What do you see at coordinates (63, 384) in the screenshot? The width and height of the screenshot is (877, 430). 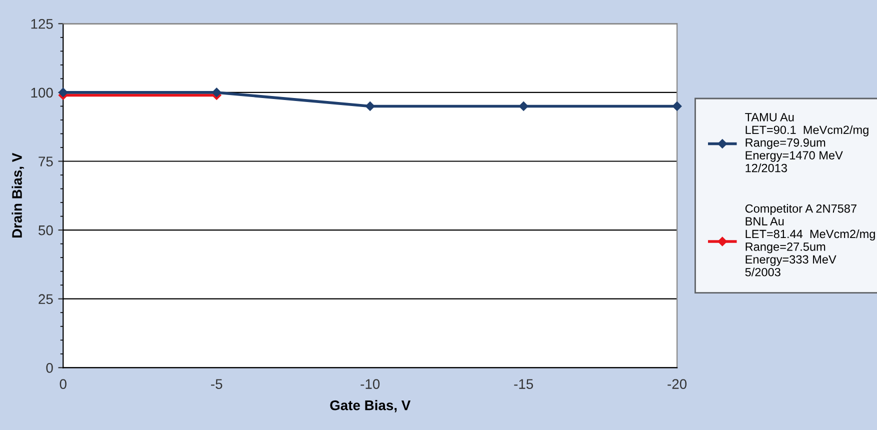 I see `x-tick-label: 0` at bounding box center [63, 384].